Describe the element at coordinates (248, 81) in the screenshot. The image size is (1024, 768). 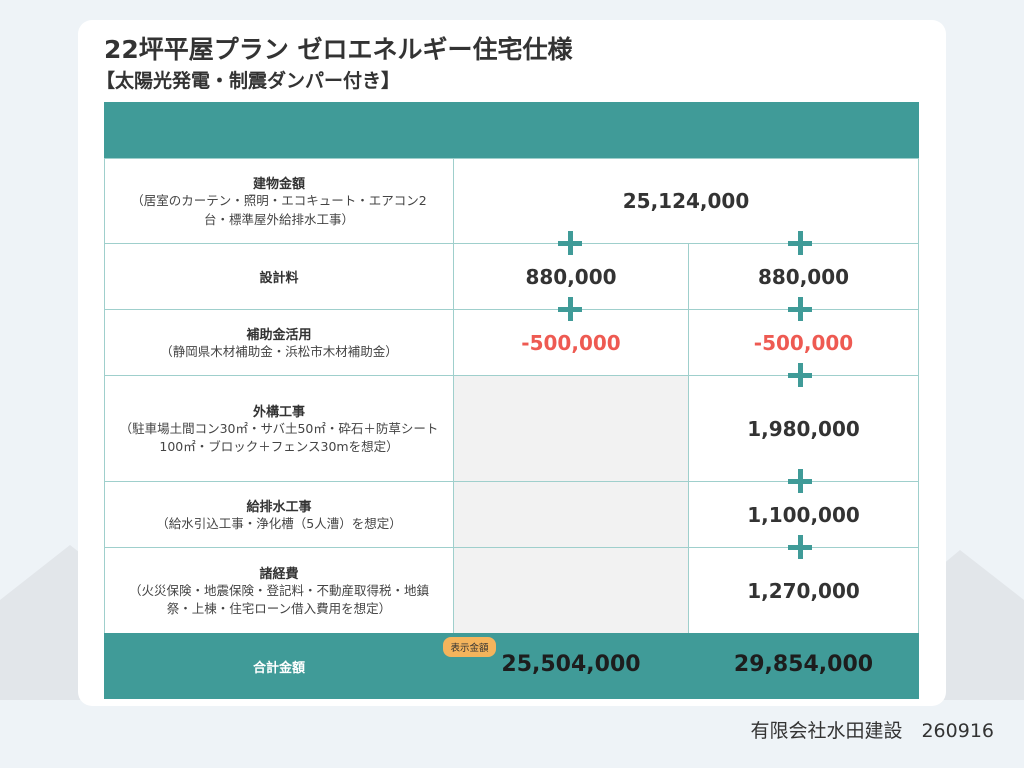
I see `subtitle: 【太陽光発電・制震ダンパー付き】` at that location.